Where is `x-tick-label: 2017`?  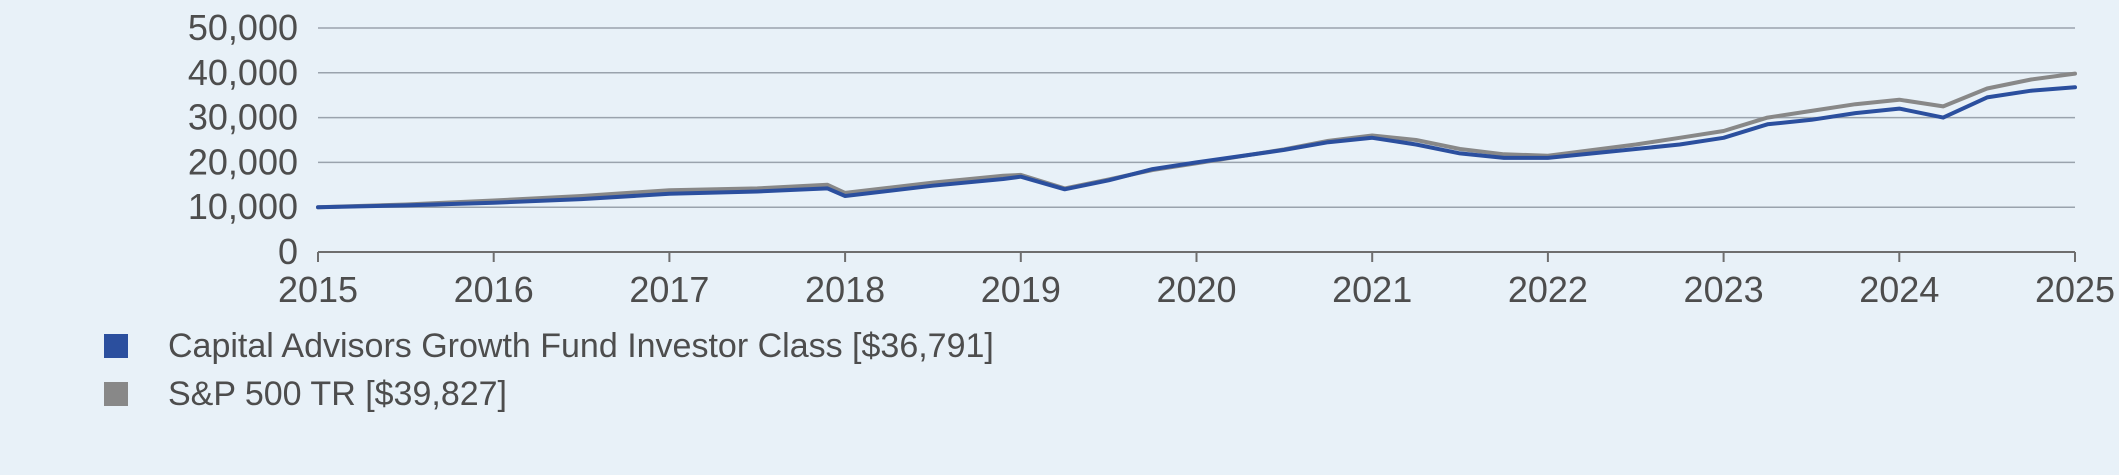
x-tick-label: 2017 is located at coordinates (669, 289).